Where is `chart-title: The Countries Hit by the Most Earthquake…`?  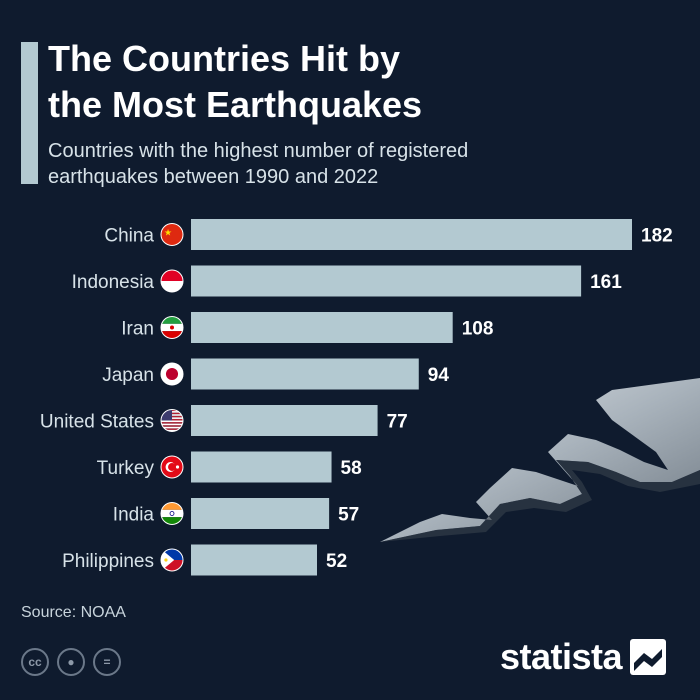
chart-title: The Countries Hit by the Most Earthquake… is located at coordinates (368, 82).